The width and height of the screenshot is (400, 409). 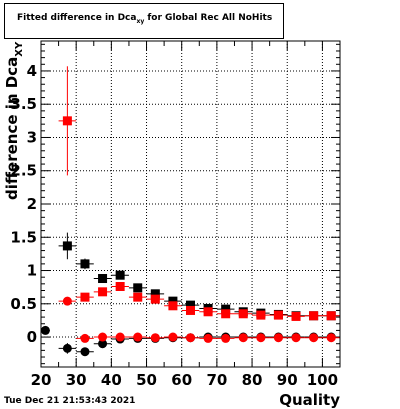 I want to click on x-tick-label: 60, so click(x=181, y=380).